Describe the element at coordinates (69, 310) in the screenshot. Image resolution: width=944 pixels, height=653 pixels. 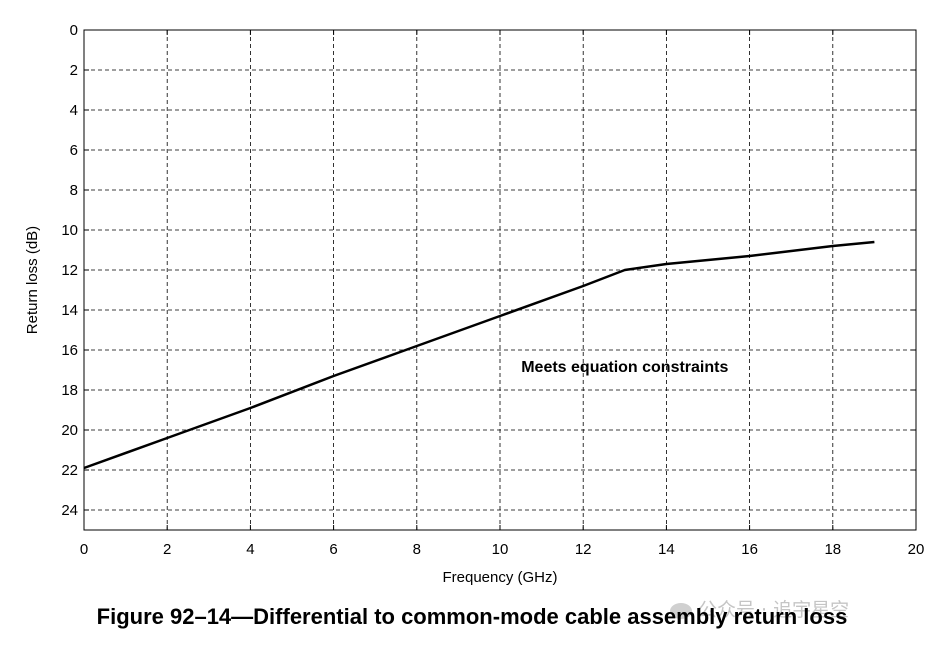
I see `y-tick-label: 14` at that location.